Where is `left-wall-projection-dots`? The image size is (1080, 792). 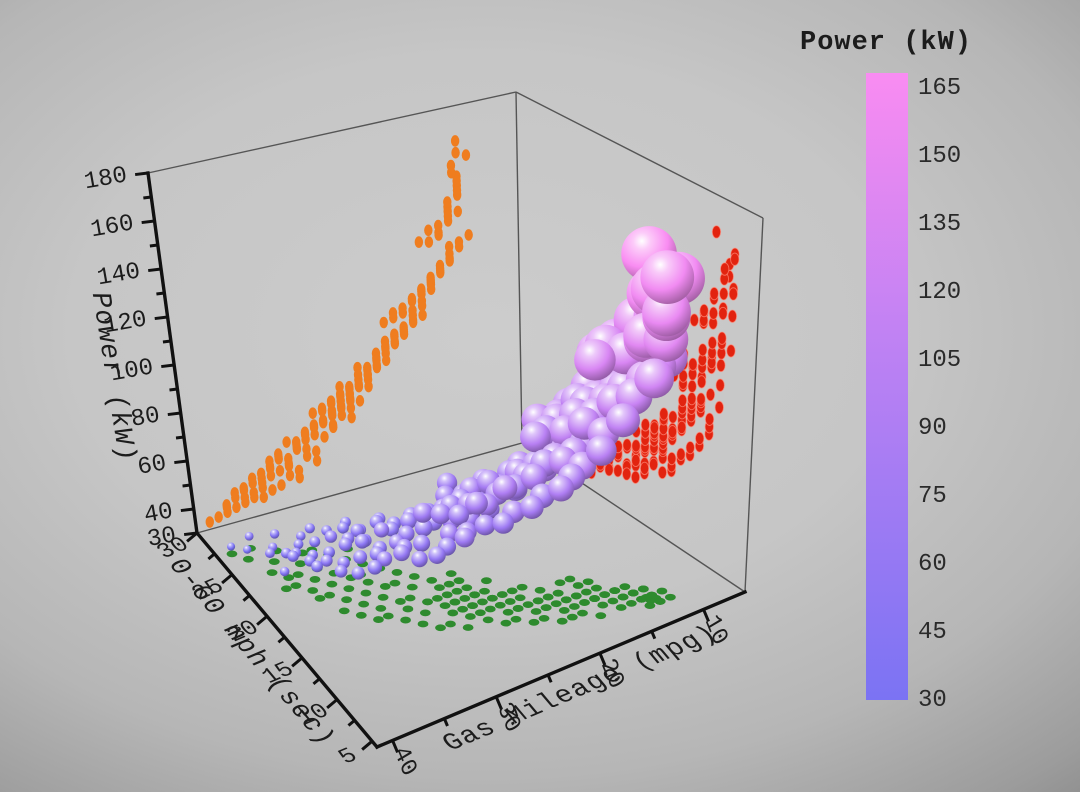 left-wall-projection-dots is located at coordinates (339, 331).